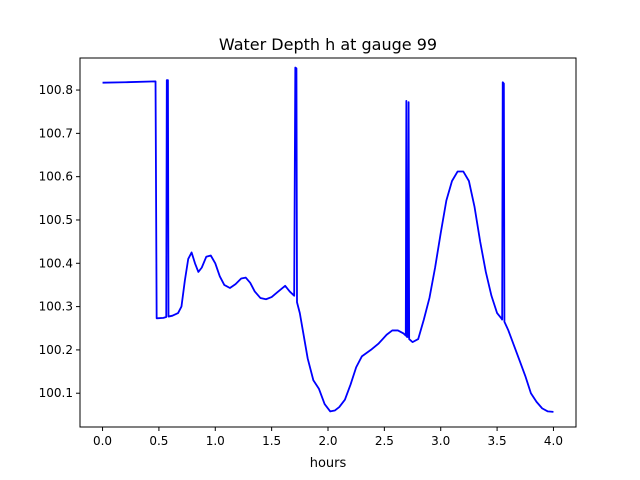 The height and width of the screenshot is (480, 640). What do you see at coordinates (56, 350) in the screenshot?
I see `y-tick-label: 100.2` at bounding box center [56, 350].